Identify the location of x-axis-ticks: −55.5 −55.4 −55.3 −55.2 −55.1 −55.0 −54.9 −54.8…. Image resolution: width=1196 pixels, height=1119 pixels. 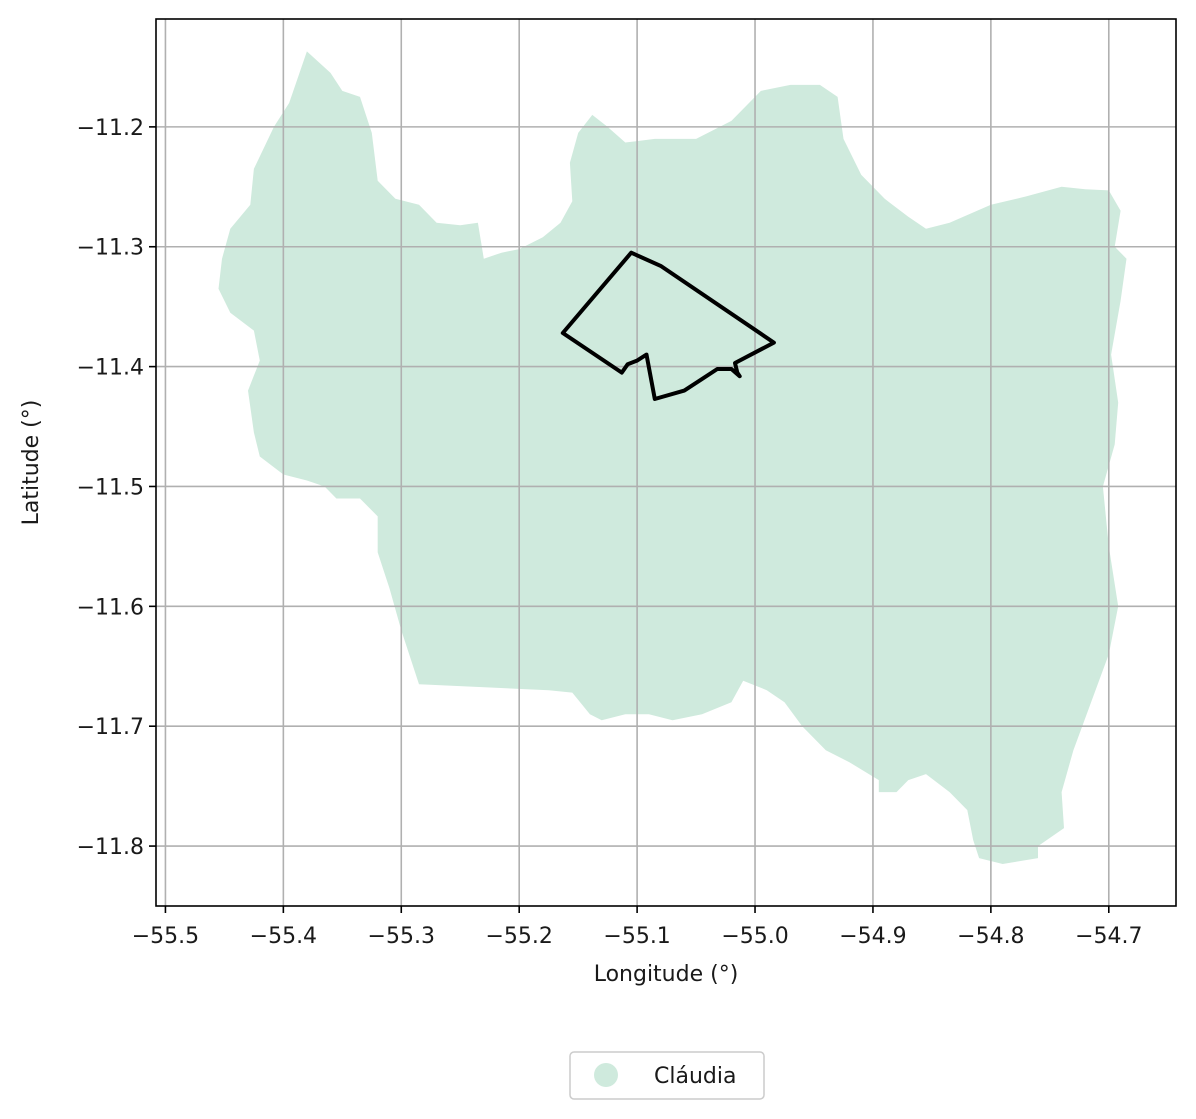
(637, 927).